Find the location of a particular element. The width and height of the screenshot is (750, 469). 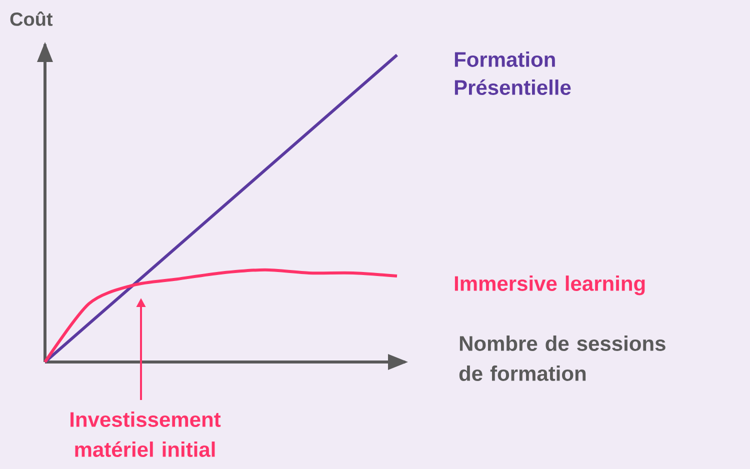

x-axis-title: Nombre de sessions de formation is located at coordinates (562, 358).